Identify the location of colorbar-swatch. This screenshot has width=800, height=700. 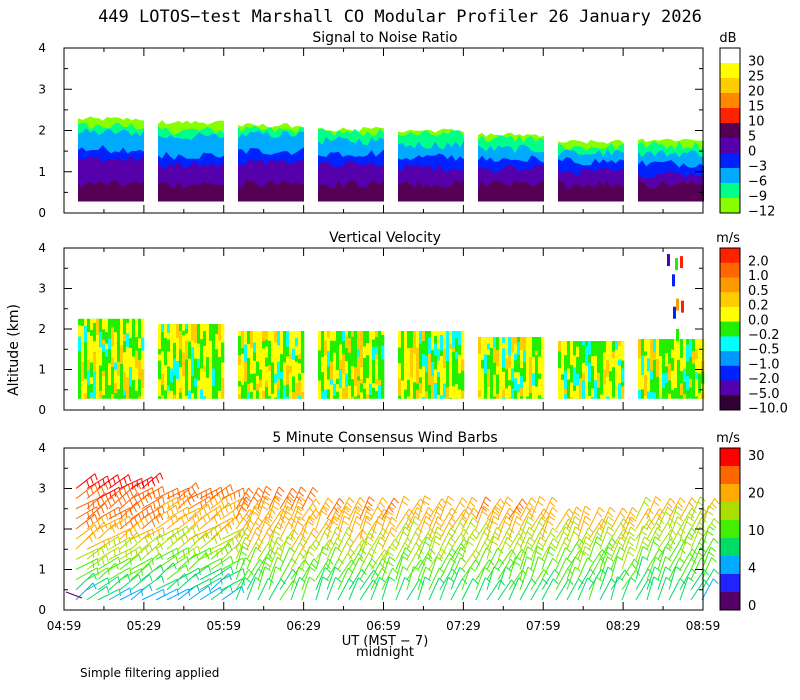
(730, 101).